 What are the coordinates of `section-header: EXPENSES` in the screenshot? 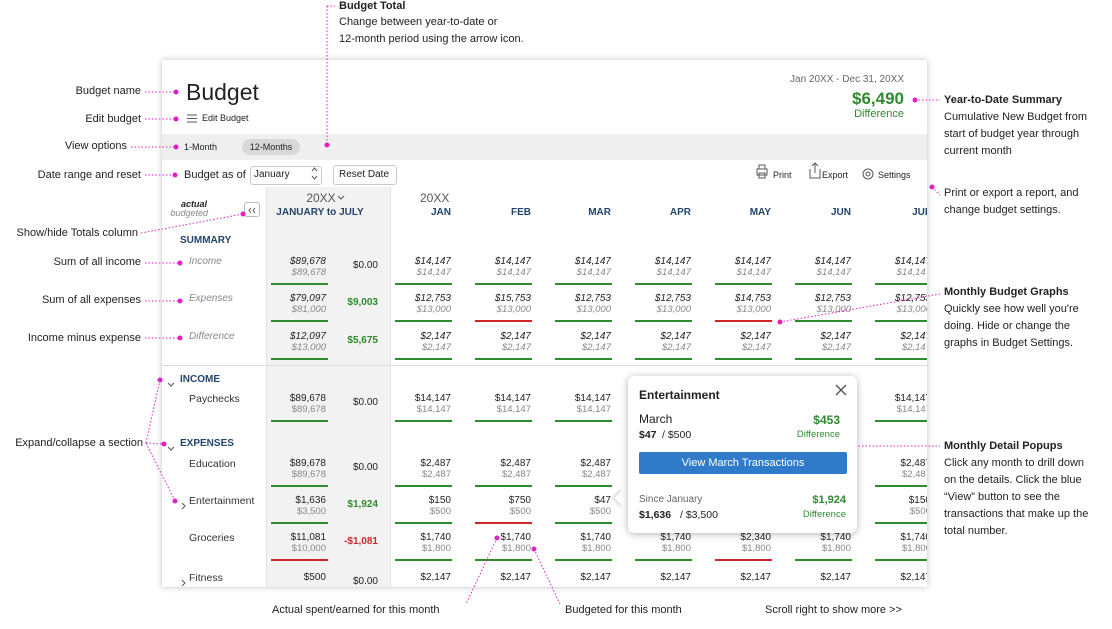 It's located at (207, 443).